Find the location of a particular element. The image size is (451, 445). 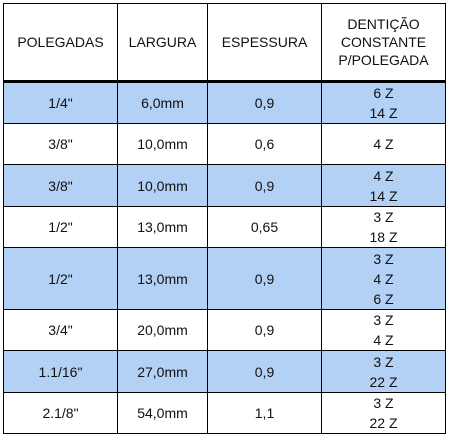

table-row: 1/2" 13,0mm 0,9 3 Z 4 Z 6 Z is located at coordinates (224, 278).